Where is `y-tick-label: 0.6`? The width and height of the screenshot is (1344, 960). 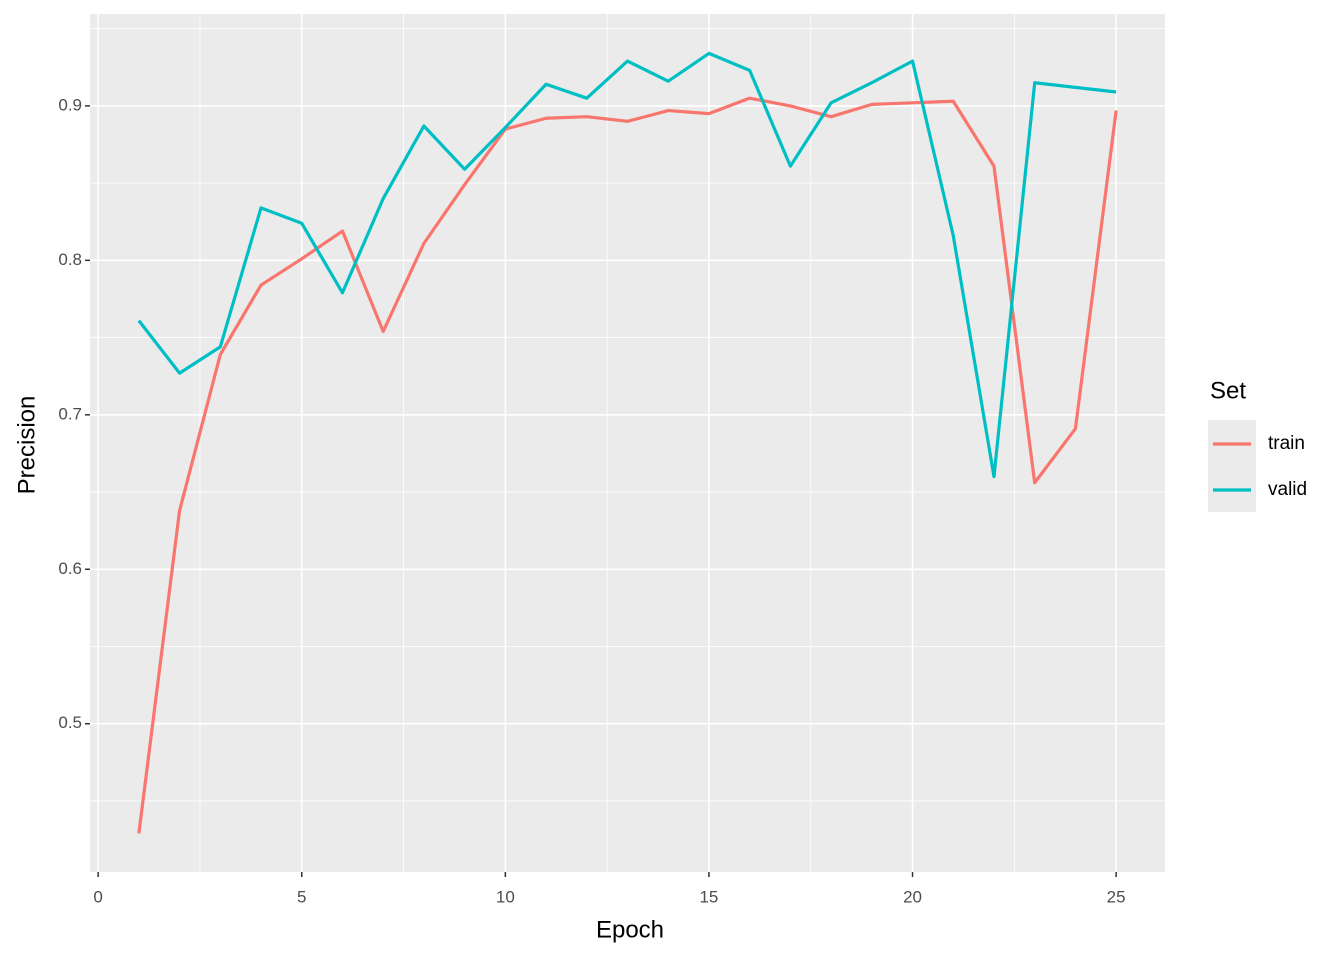 y-tick-label: 0.6 is located at coordinates (70, 568).